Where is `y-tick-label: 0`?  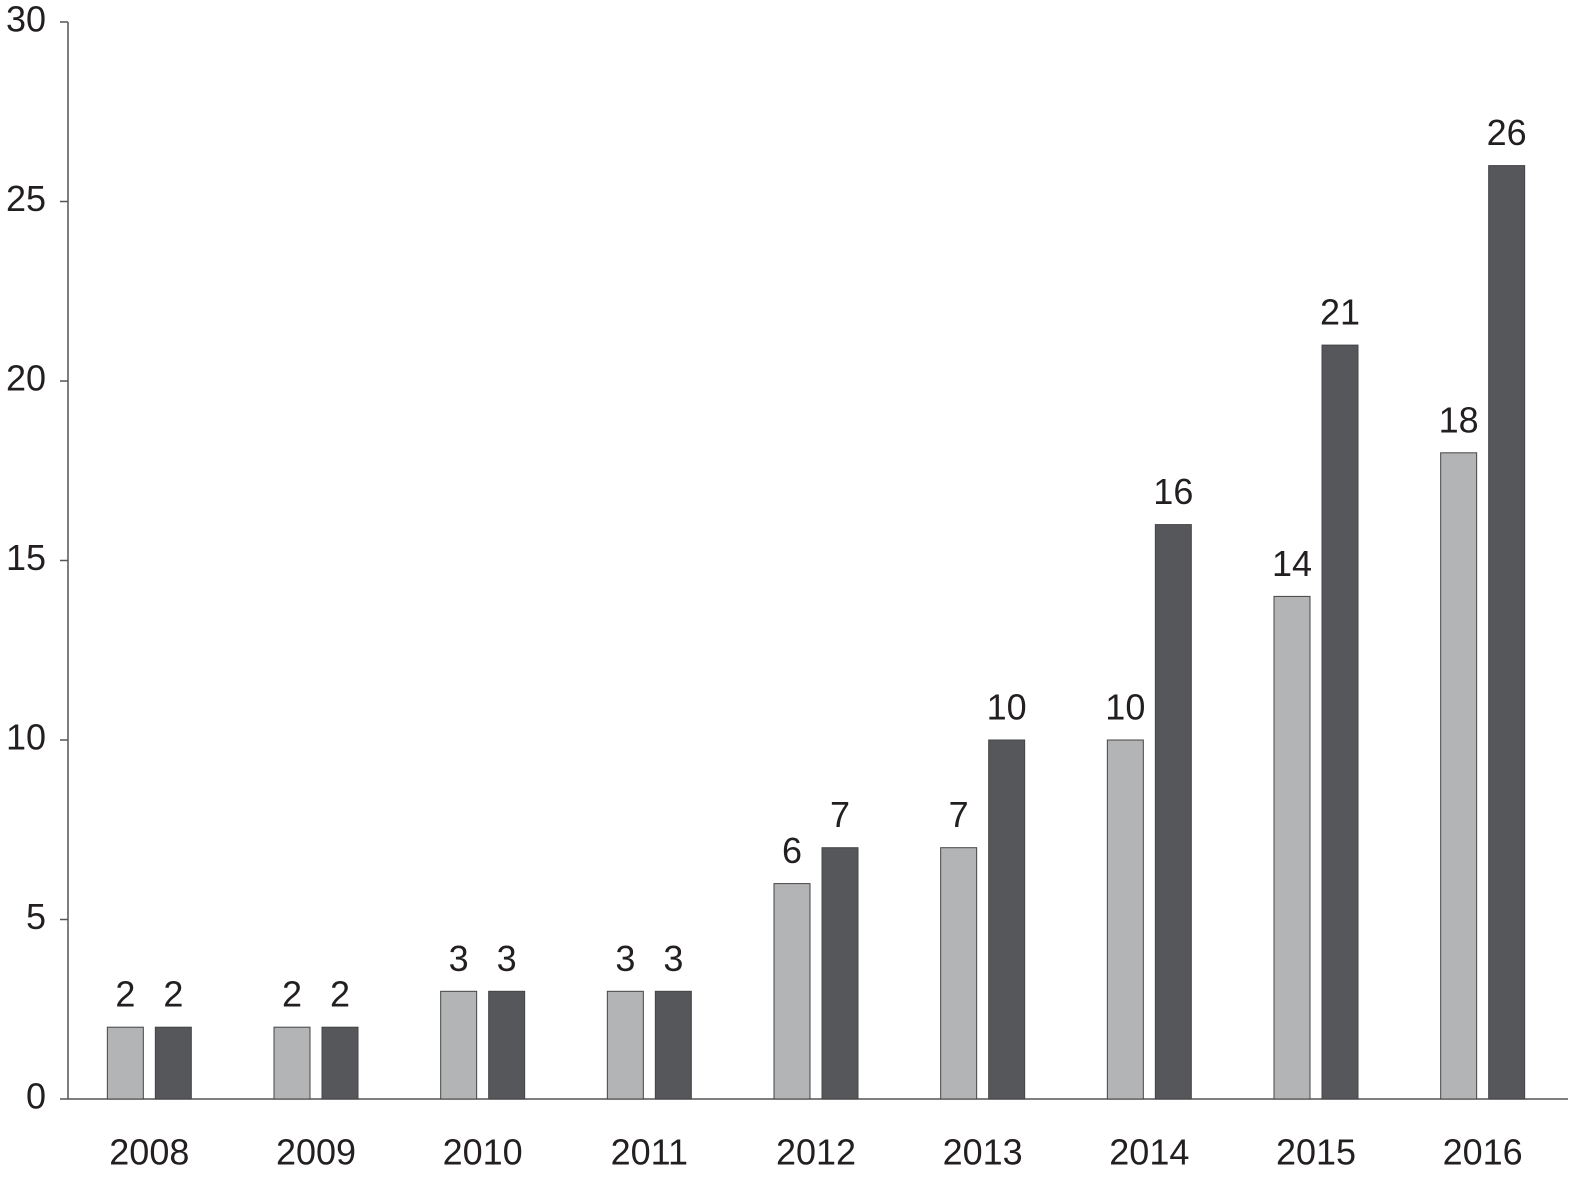
y-tick-label: 0 is located at coordinates (36, 1096).